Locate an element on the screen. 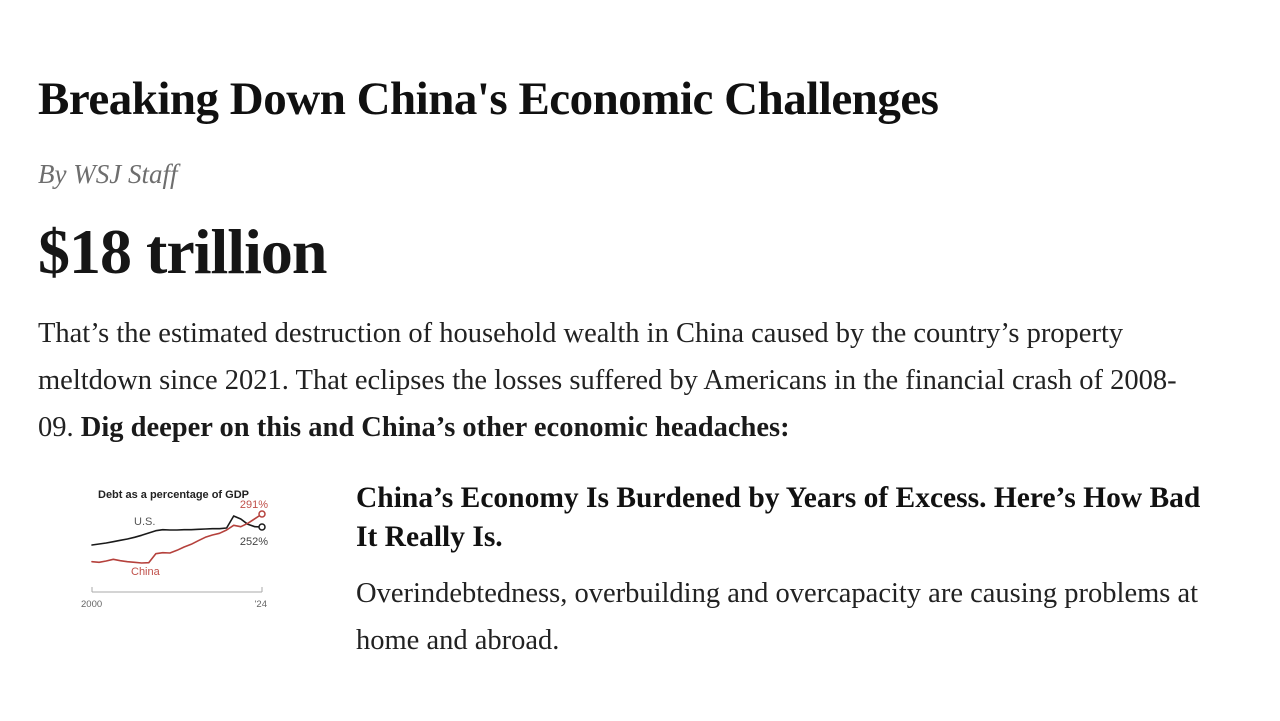 The height and width of the screenshot is (721, 1280). x-tick-label-2000: 2000 is located at coordinates (91, 604).